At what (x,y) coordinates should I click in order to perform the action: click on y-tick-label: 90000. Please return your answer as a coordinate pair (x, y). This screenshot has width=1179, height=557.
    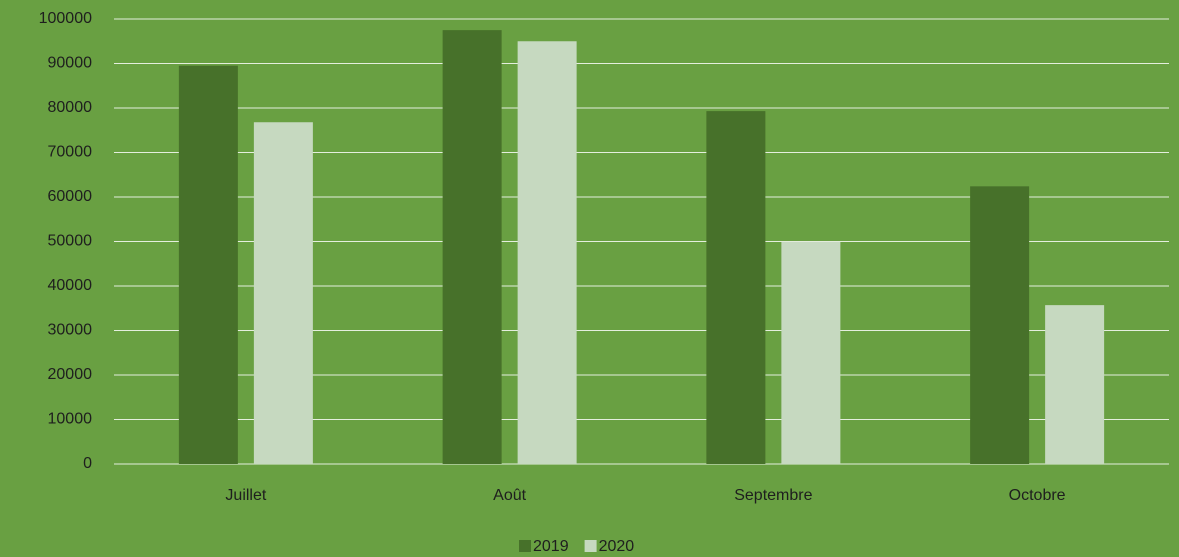
    Looking at the image, I should click on (70, 63).